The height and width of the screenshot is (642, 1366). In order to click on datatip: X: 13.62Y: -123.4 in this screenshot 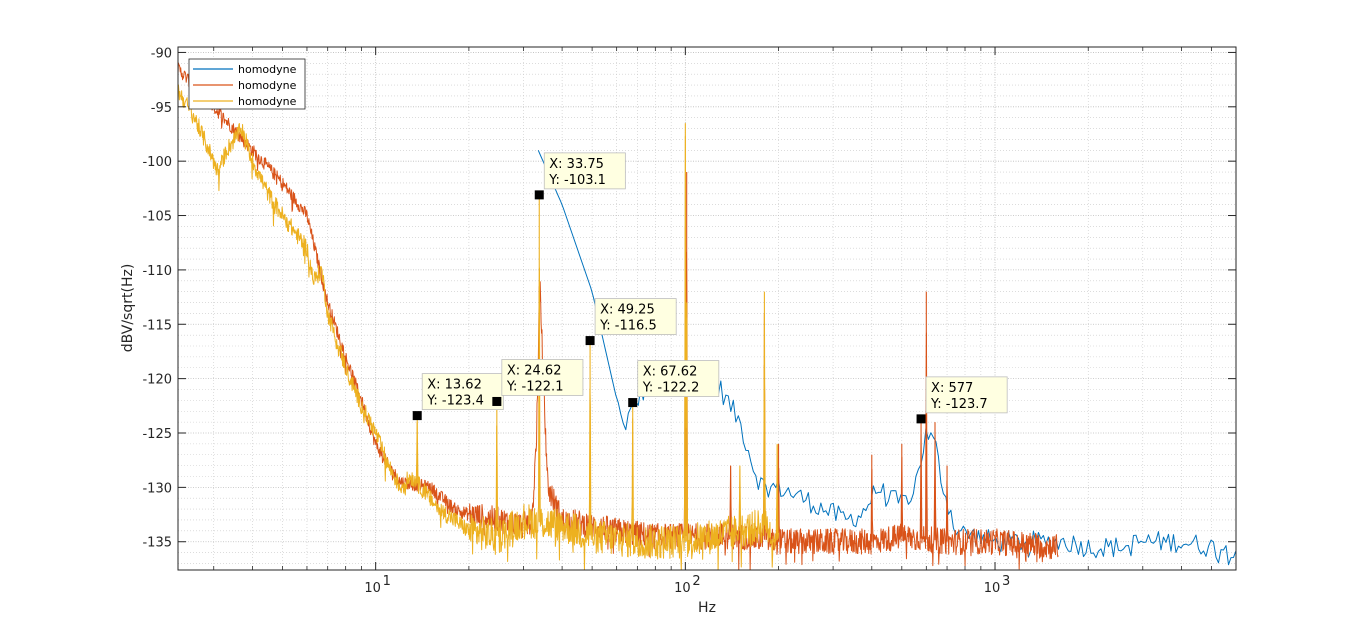, I will do `click(458, 397)`.